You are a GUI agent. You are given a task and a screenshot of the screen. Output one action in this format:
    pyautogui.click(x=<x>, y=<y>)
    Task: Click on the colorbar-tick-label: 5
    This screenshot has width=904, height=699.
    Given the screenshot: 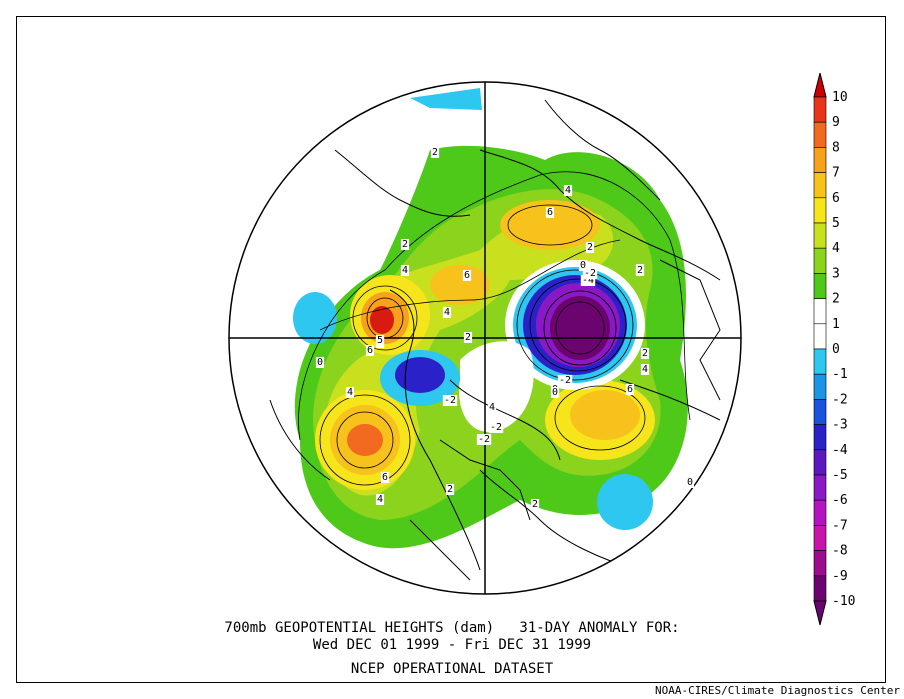 What is the action you would take?
    pyautogui.click(x=836, y=223)
    